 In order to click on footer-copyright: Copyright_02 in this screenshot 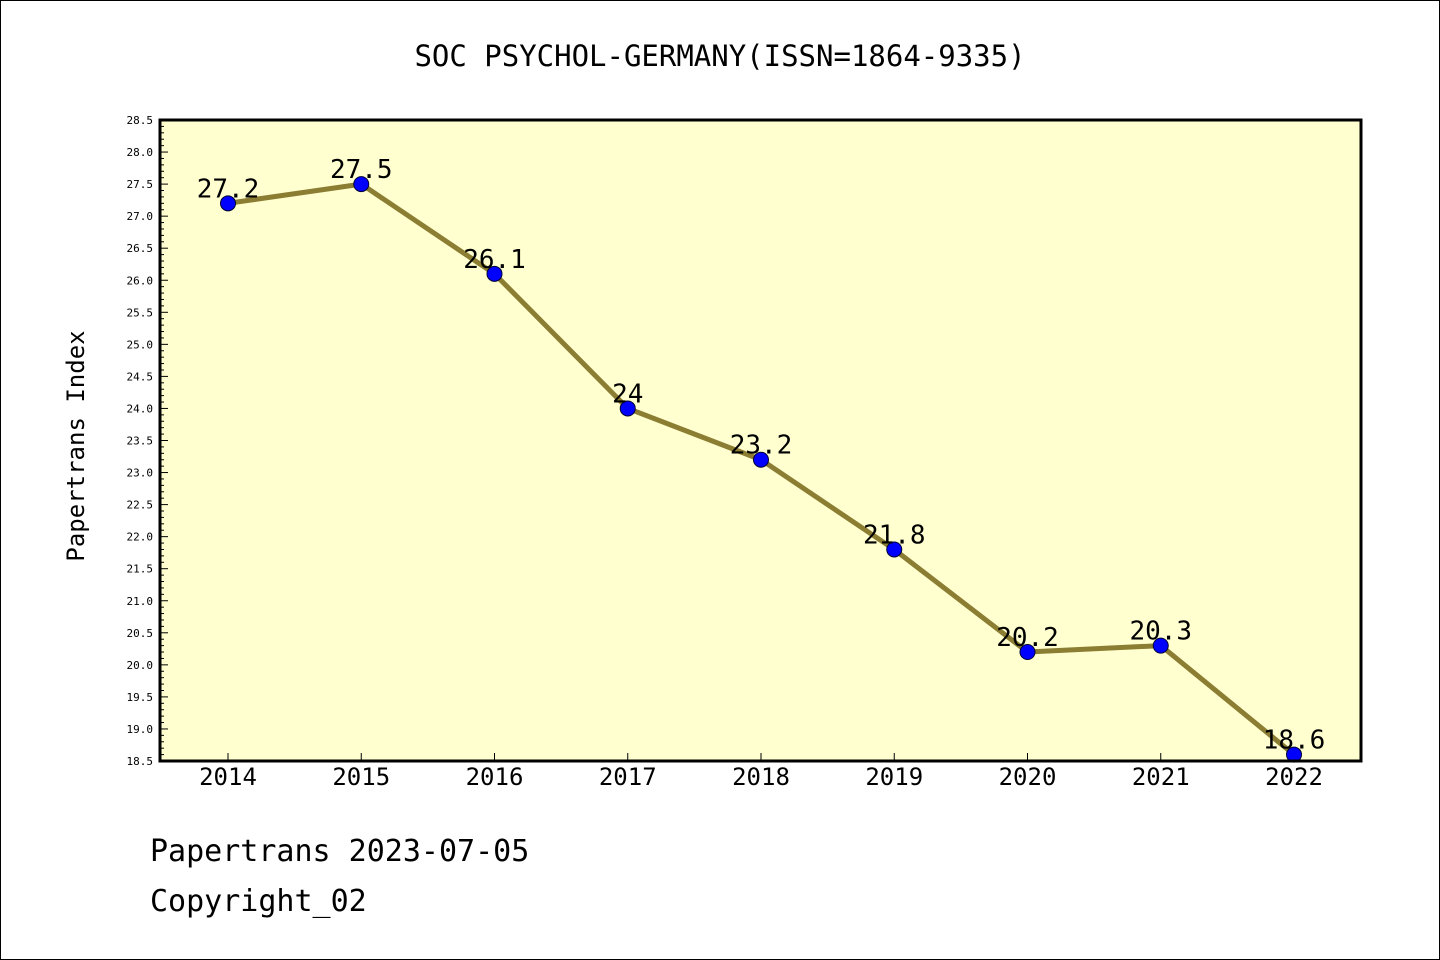, I will do `click(258, 901)`.